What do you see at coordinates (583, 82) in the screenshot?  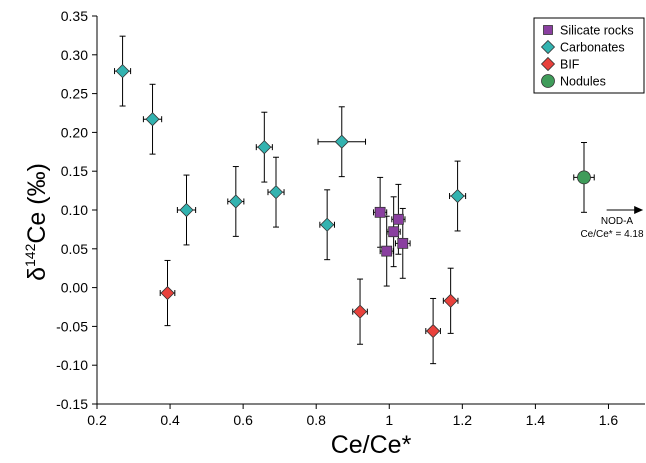 I see `legend-label-nodules: Nodules` at bounding box center [583, 82].